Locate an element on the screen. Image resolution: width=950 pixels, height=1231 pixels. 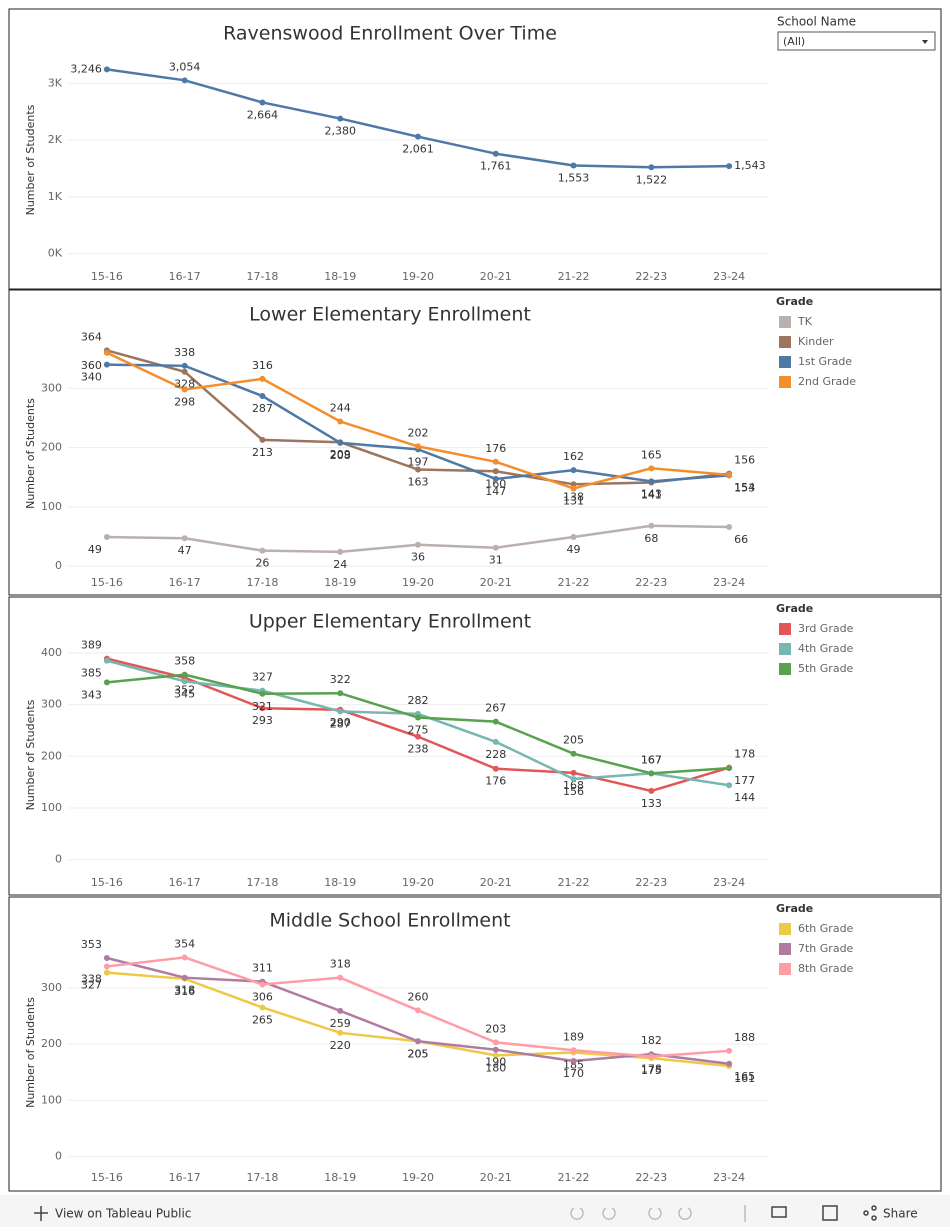
data-label: 1,553 is located at coordinates (574, 178).